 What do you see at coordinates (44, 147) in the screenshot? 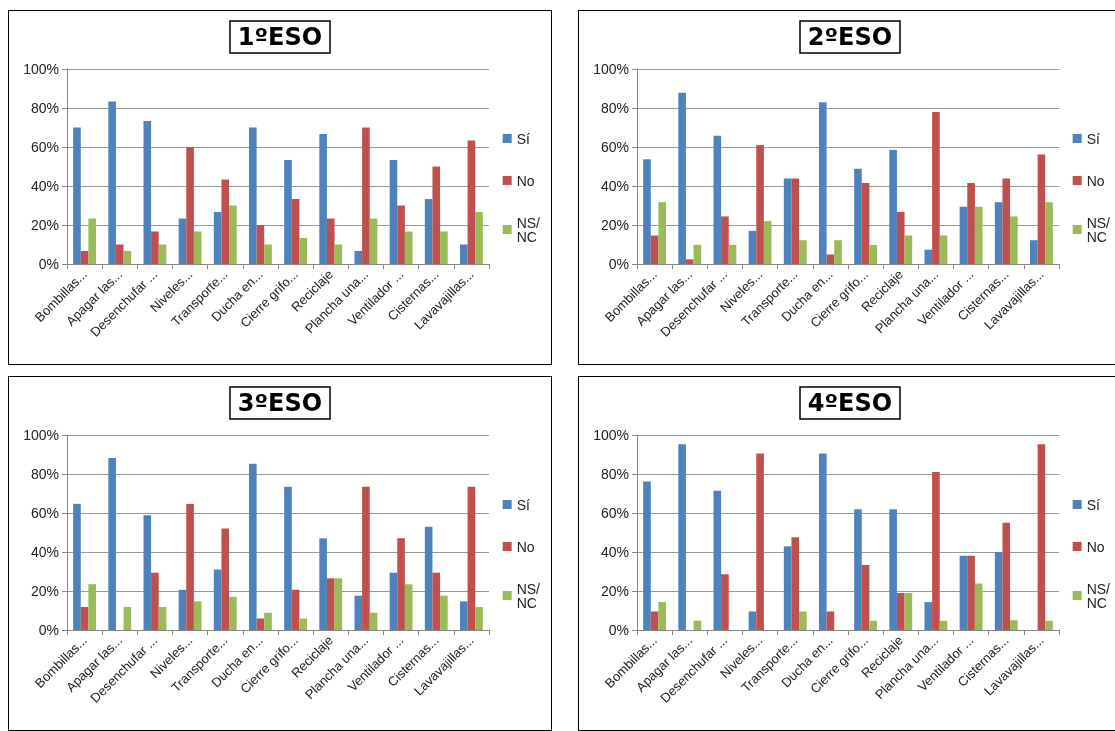
I see `y-tick-label: 60%` at bounding box center [44, 147].